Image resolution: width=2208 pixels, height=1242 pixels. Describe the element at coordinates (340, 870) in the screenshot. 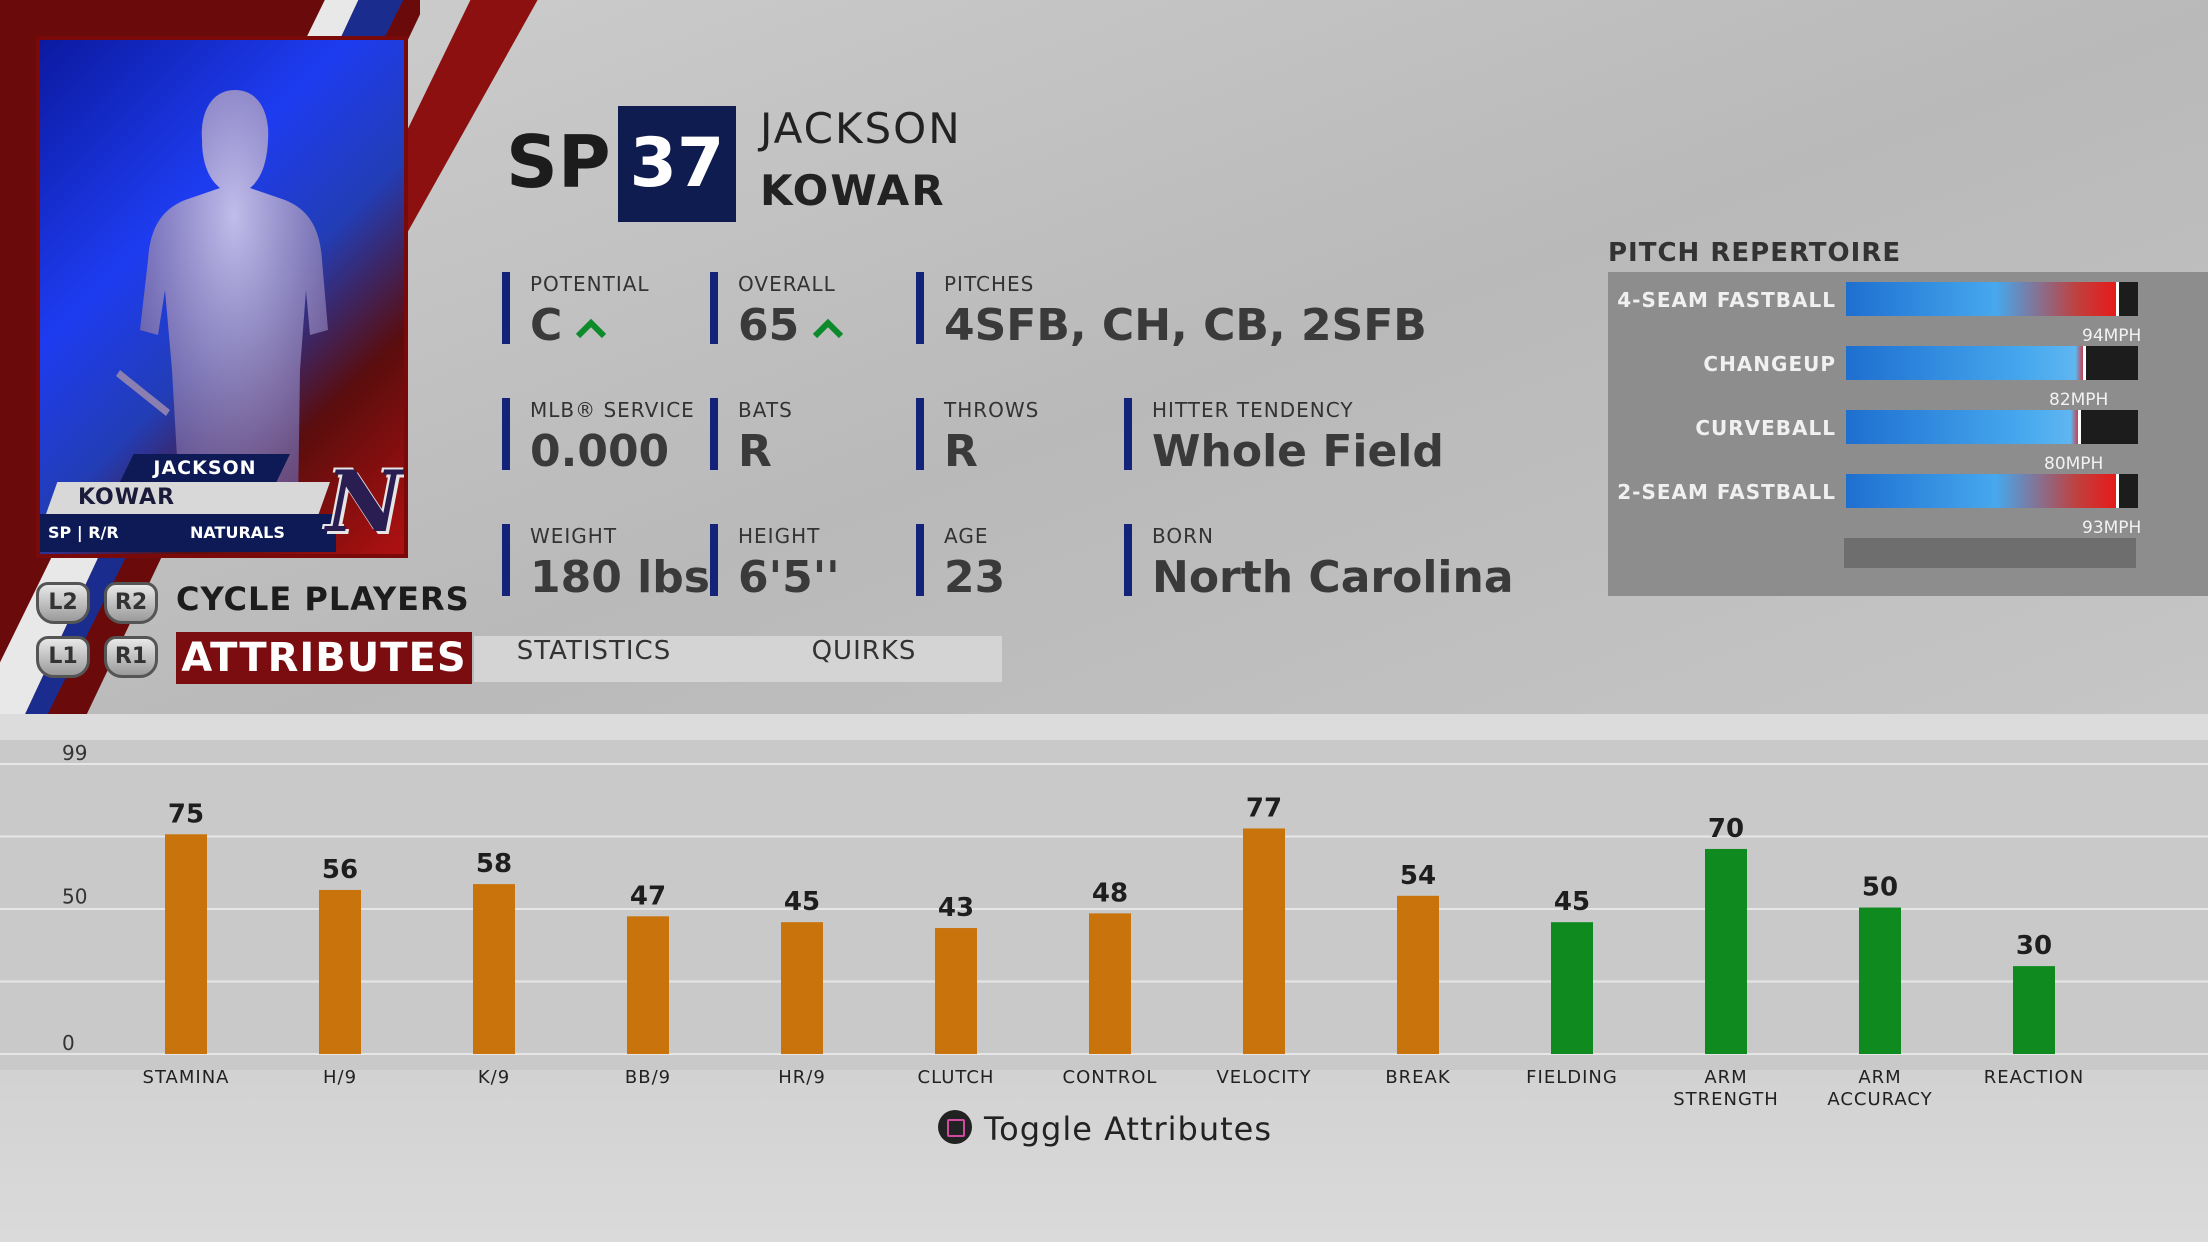

I see `bar-value-label: 56` at that location.